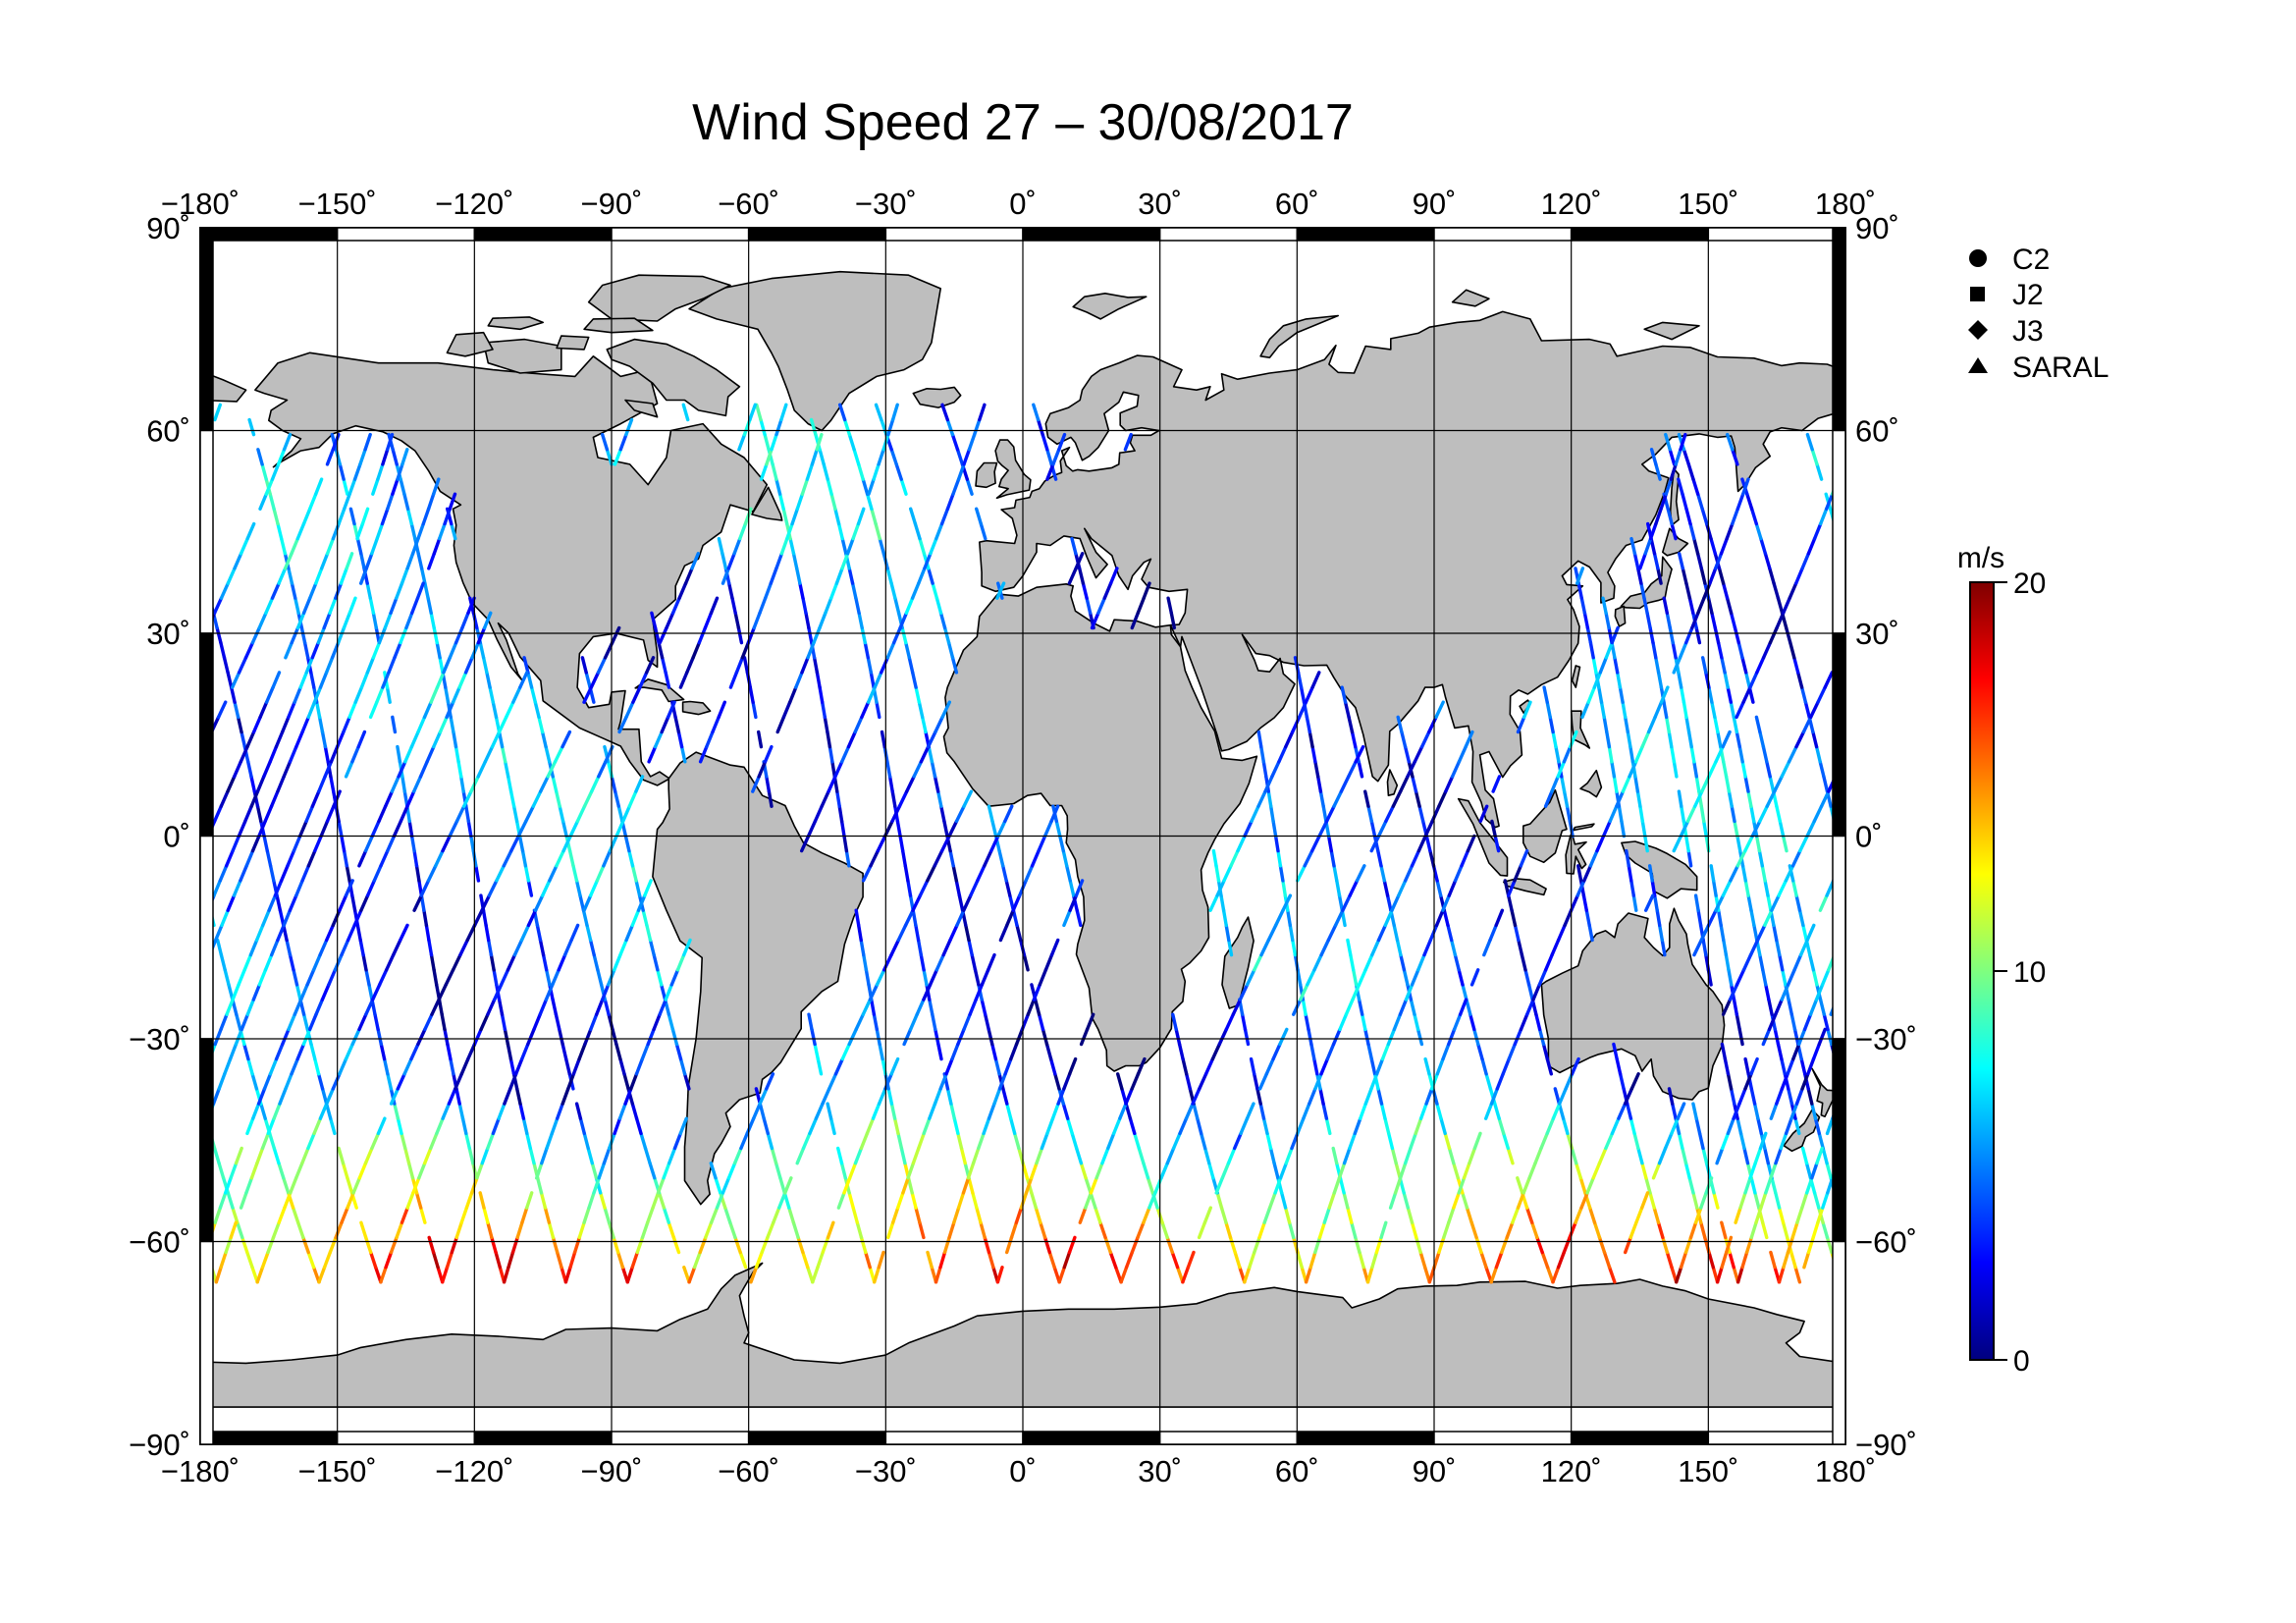 The image size is (2296, 1623). I want to click on land-new-guinea, so click(1659, 869).